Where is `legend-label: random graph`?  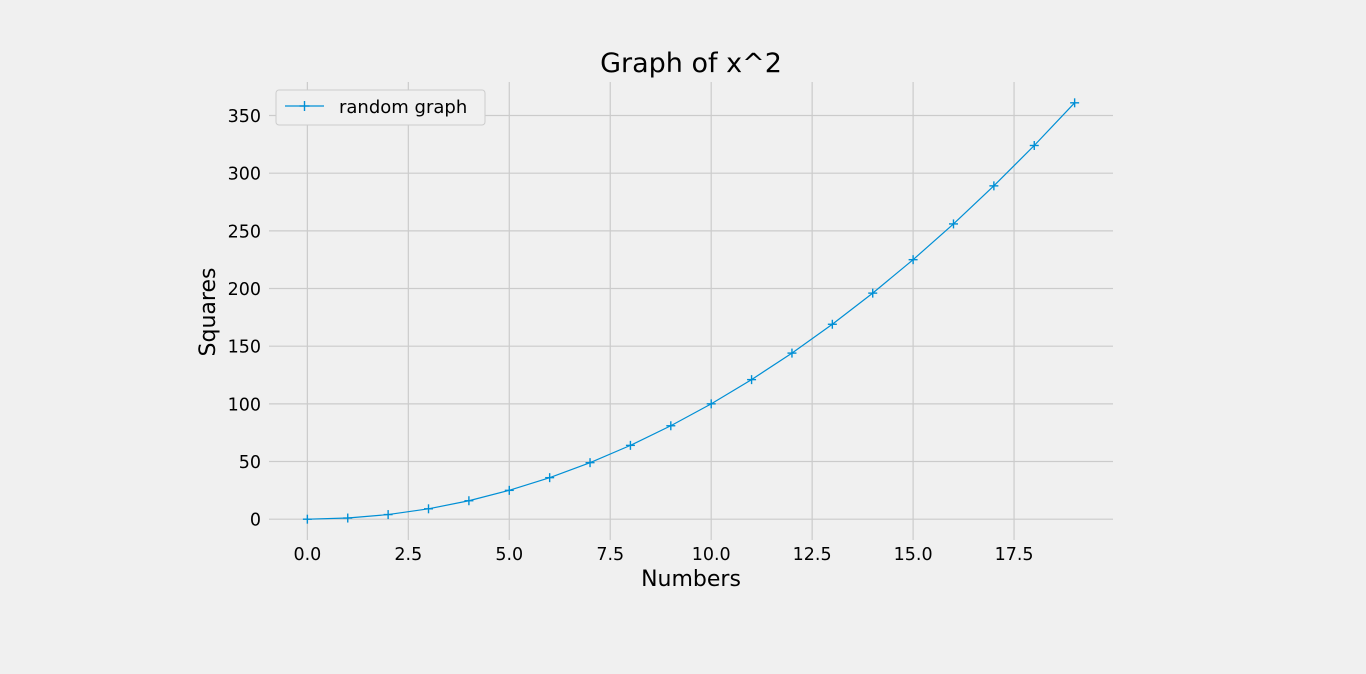 legend-label: random graph is located at coordinates (403, 107).